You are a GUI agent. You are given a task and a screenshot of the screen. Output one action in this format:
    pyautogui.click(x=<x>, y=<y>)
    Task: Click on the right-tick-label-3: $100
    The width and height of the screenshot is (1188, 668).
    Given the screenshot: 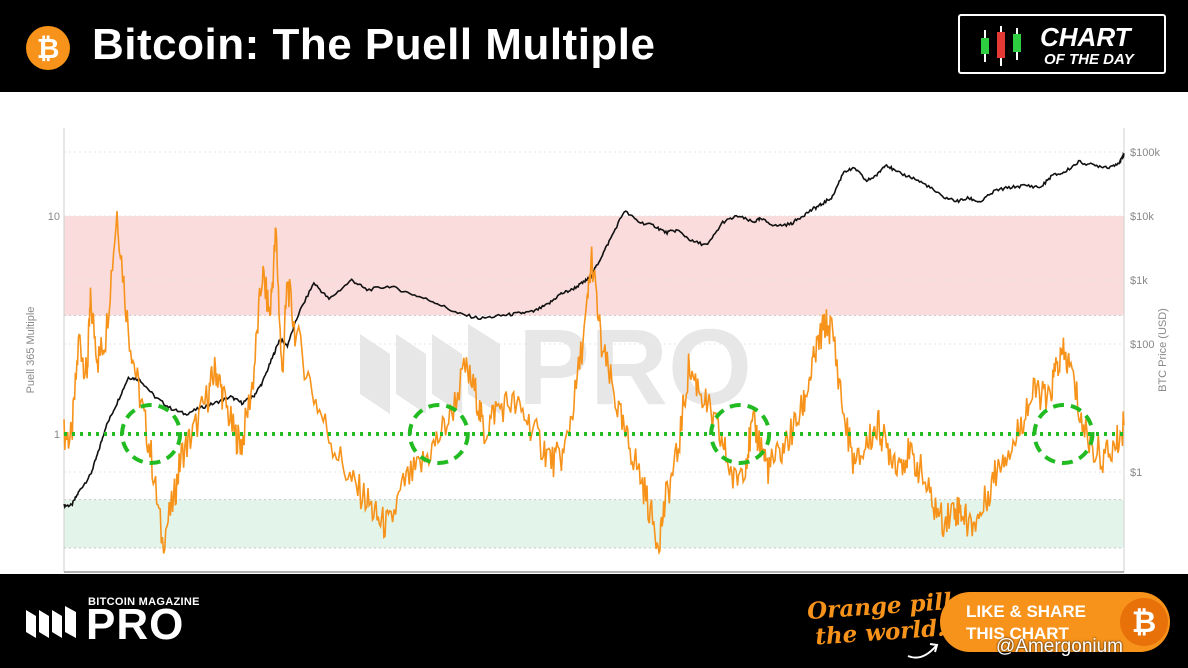 What is the action you would take?
    pyautogui.click(x=1142, y=345)
    